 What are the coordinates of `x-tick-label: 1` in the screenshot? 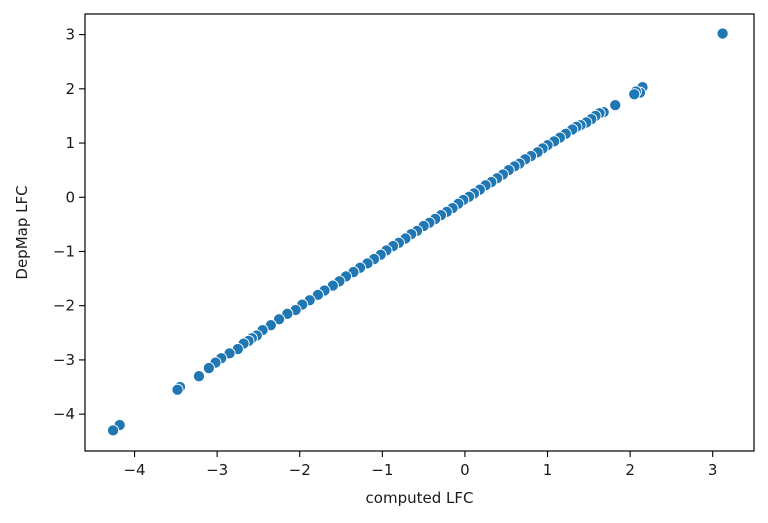 It's located at (548, 470).